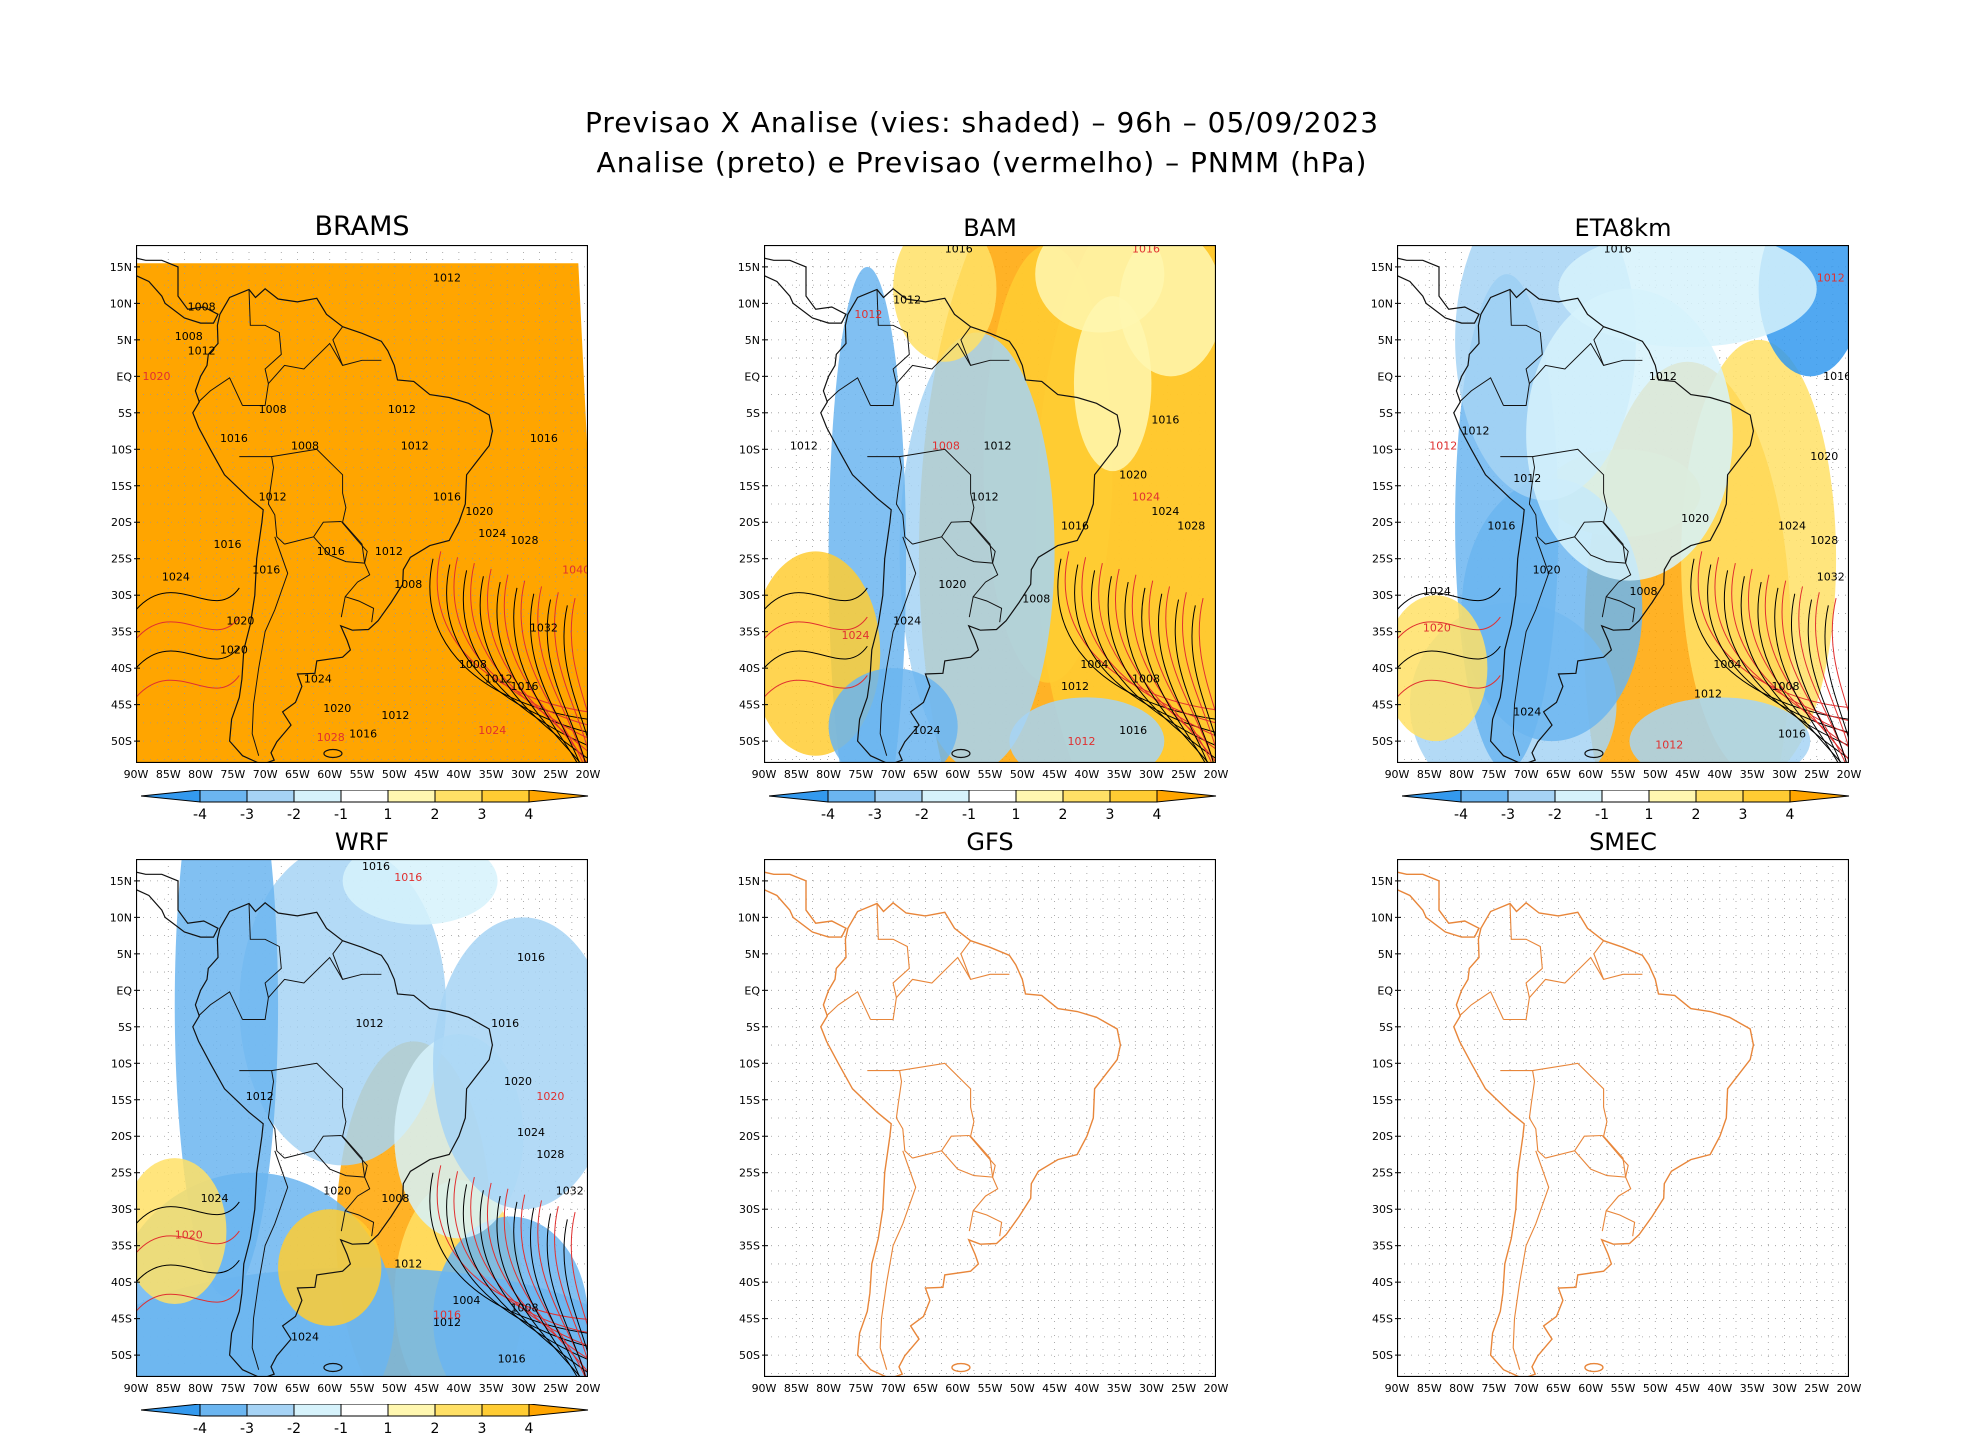 The height and width of the screenshot is (1444, 1964). Describe the element at coordinates (124, 340) in the screenshot. I see `lat-tick-label: 5N` at that location.